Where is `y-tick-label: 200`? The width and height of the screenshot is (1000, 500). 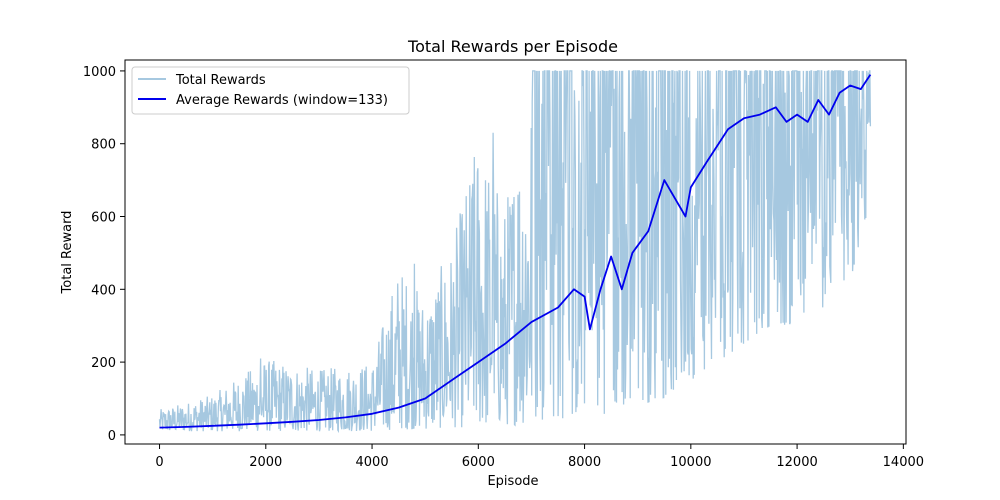 y-tick-label: 200 is located at coordinates (103, 363).